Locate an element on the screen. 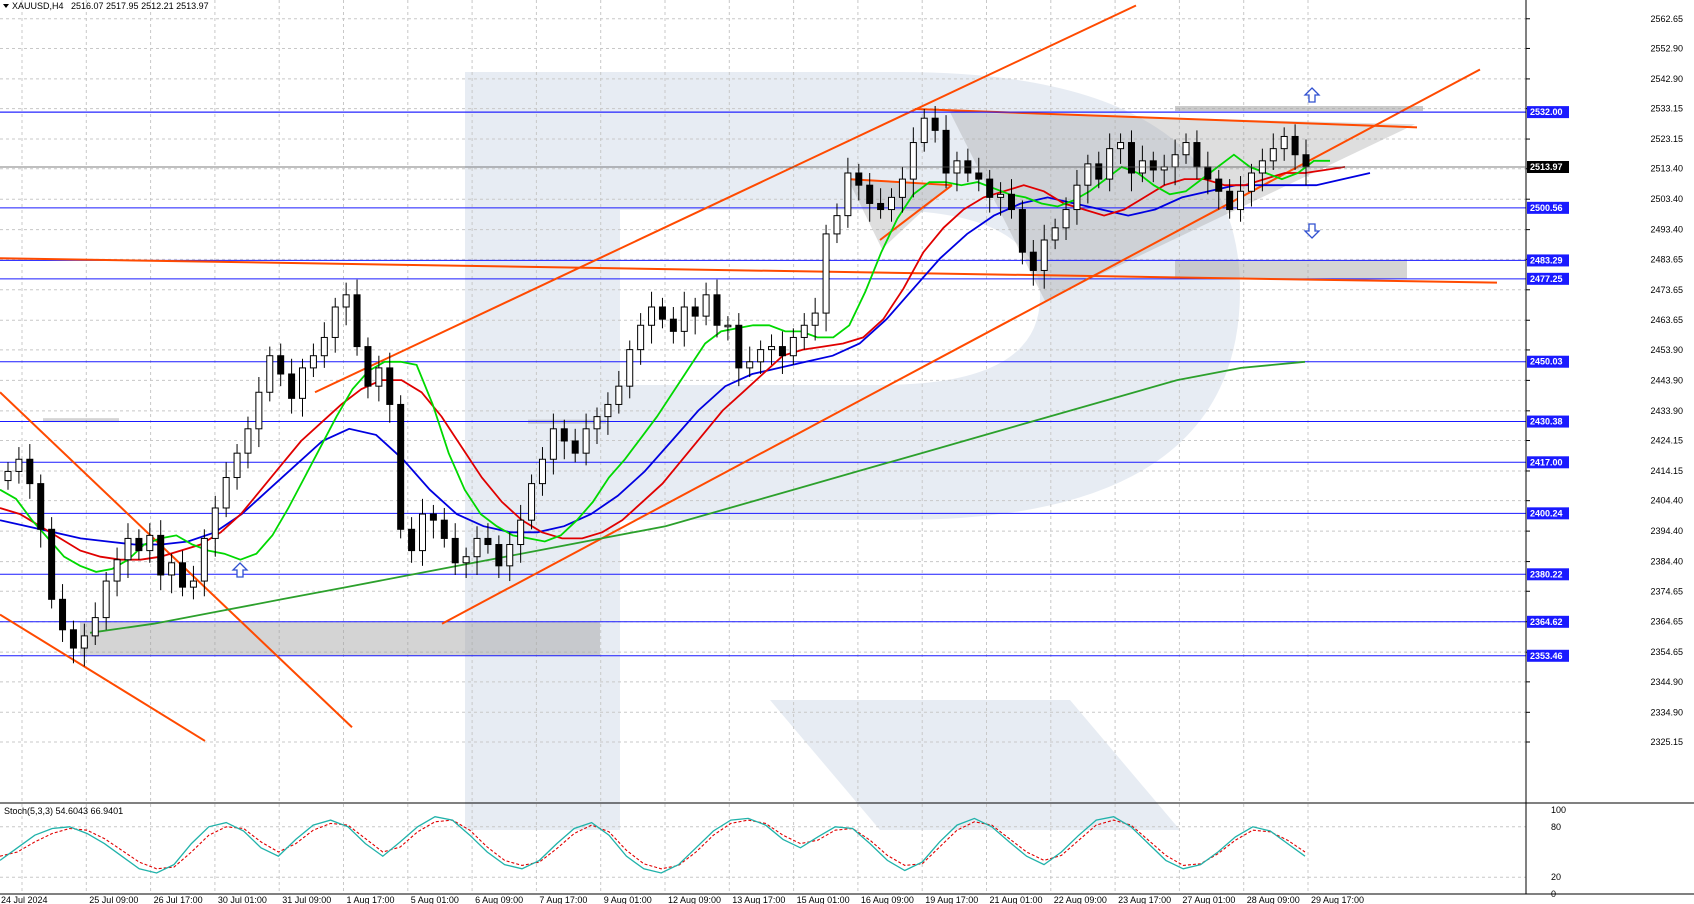 The width and height of the screenshot is (1694, 904). x-tick-label: 21 Aug 01:00 is located at coordinates (1016, 899).